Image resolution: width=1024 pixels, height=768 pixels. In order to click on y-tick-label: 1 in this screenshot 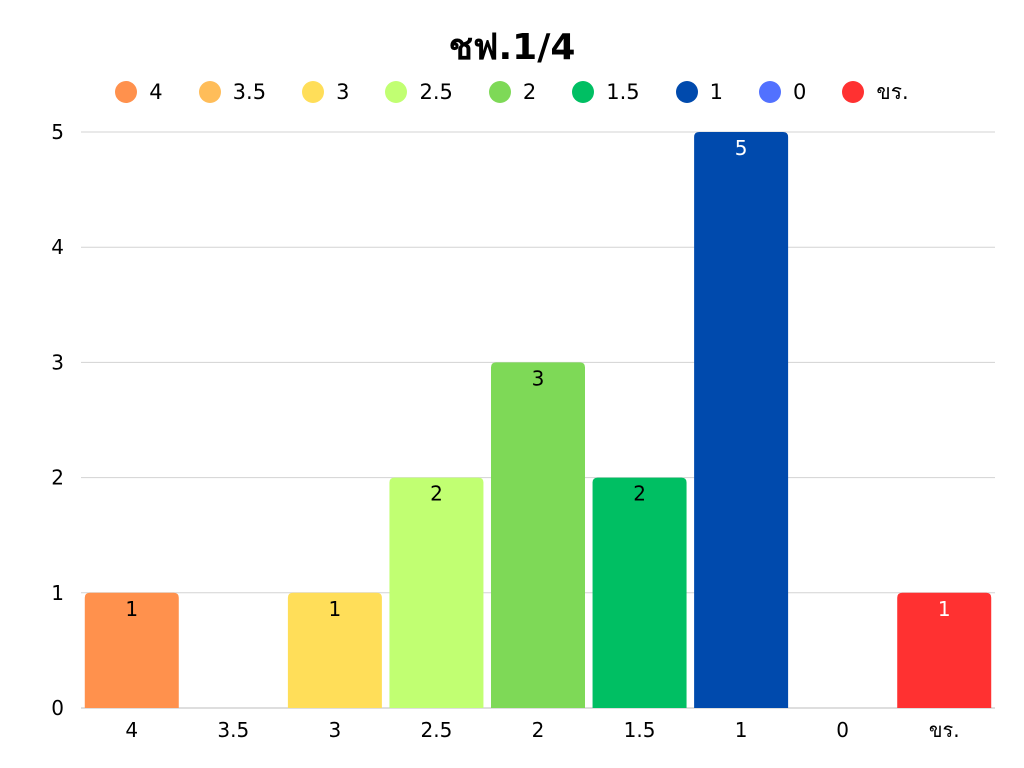, I will do `click(57, 593)`.